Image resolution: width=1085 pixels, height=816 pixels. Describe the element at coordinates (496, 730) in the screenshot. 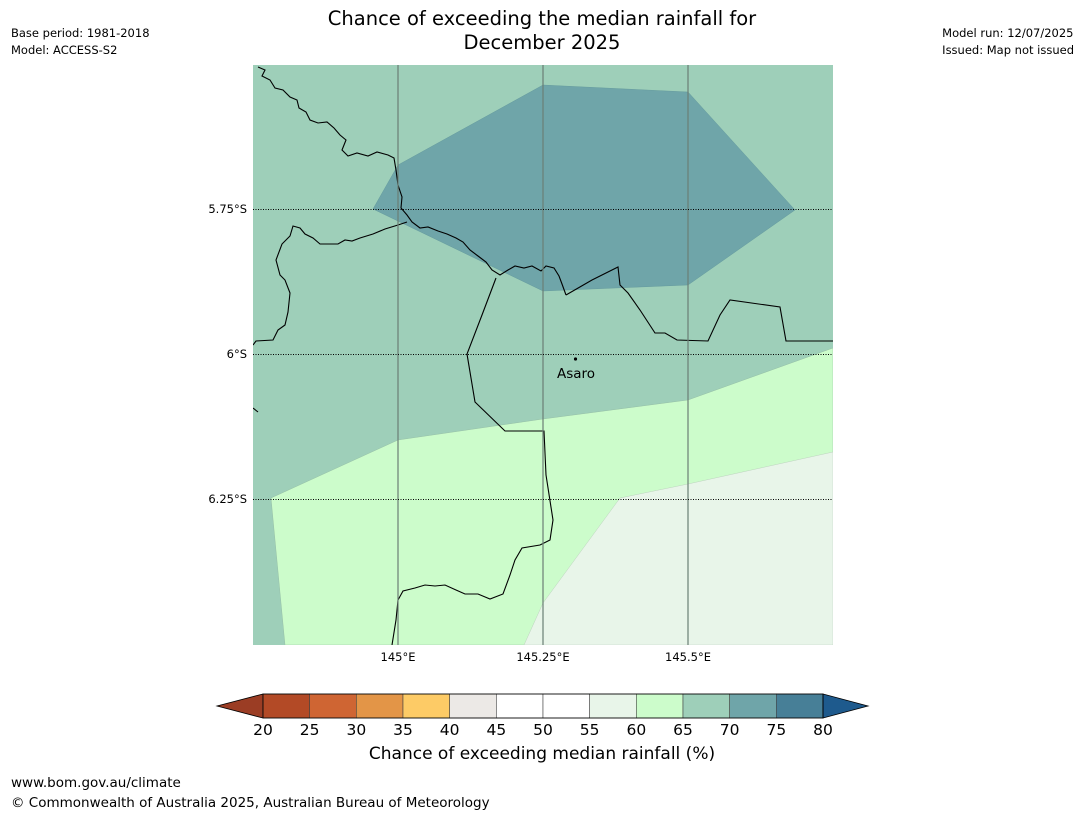

I see `colorbar-tick-label: 45` at that location.